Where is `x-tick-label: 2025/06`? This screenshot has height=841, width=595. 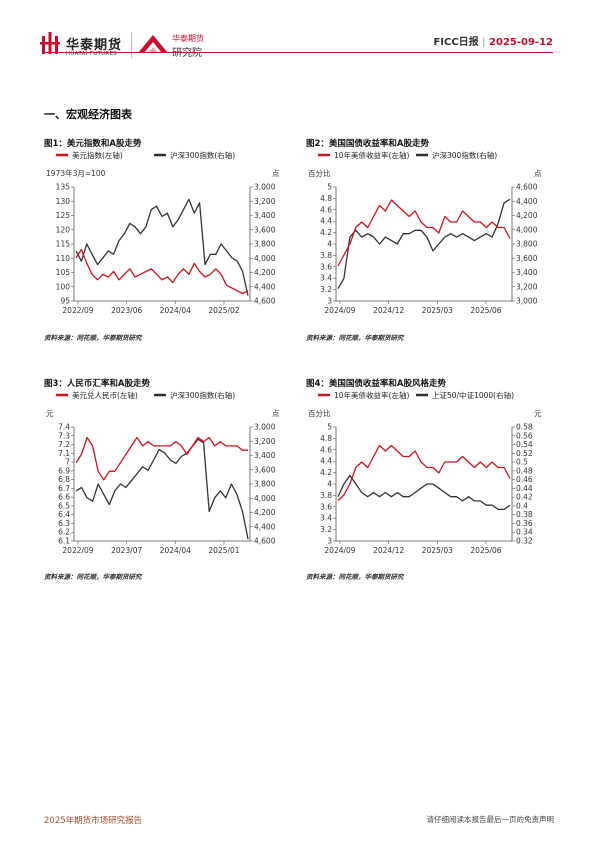 x-tick-label: 2025/06 is located at coordinates (485, 310).